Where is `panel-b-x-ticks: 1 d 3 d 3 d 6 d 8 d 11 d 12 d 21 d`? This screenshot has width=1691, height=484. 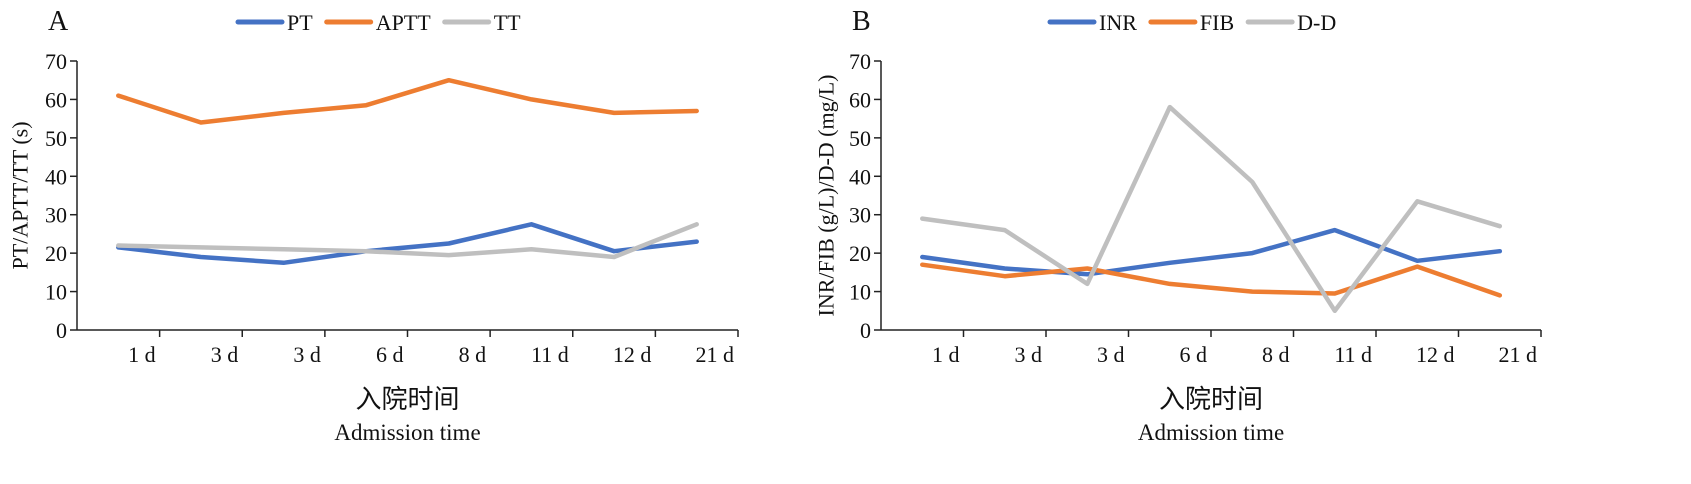 panel-b-x-ticks: 1 d 3 d 3 d 6 d 8 d 11 d 12 d 21 d is located at coordinates (1237, 348).